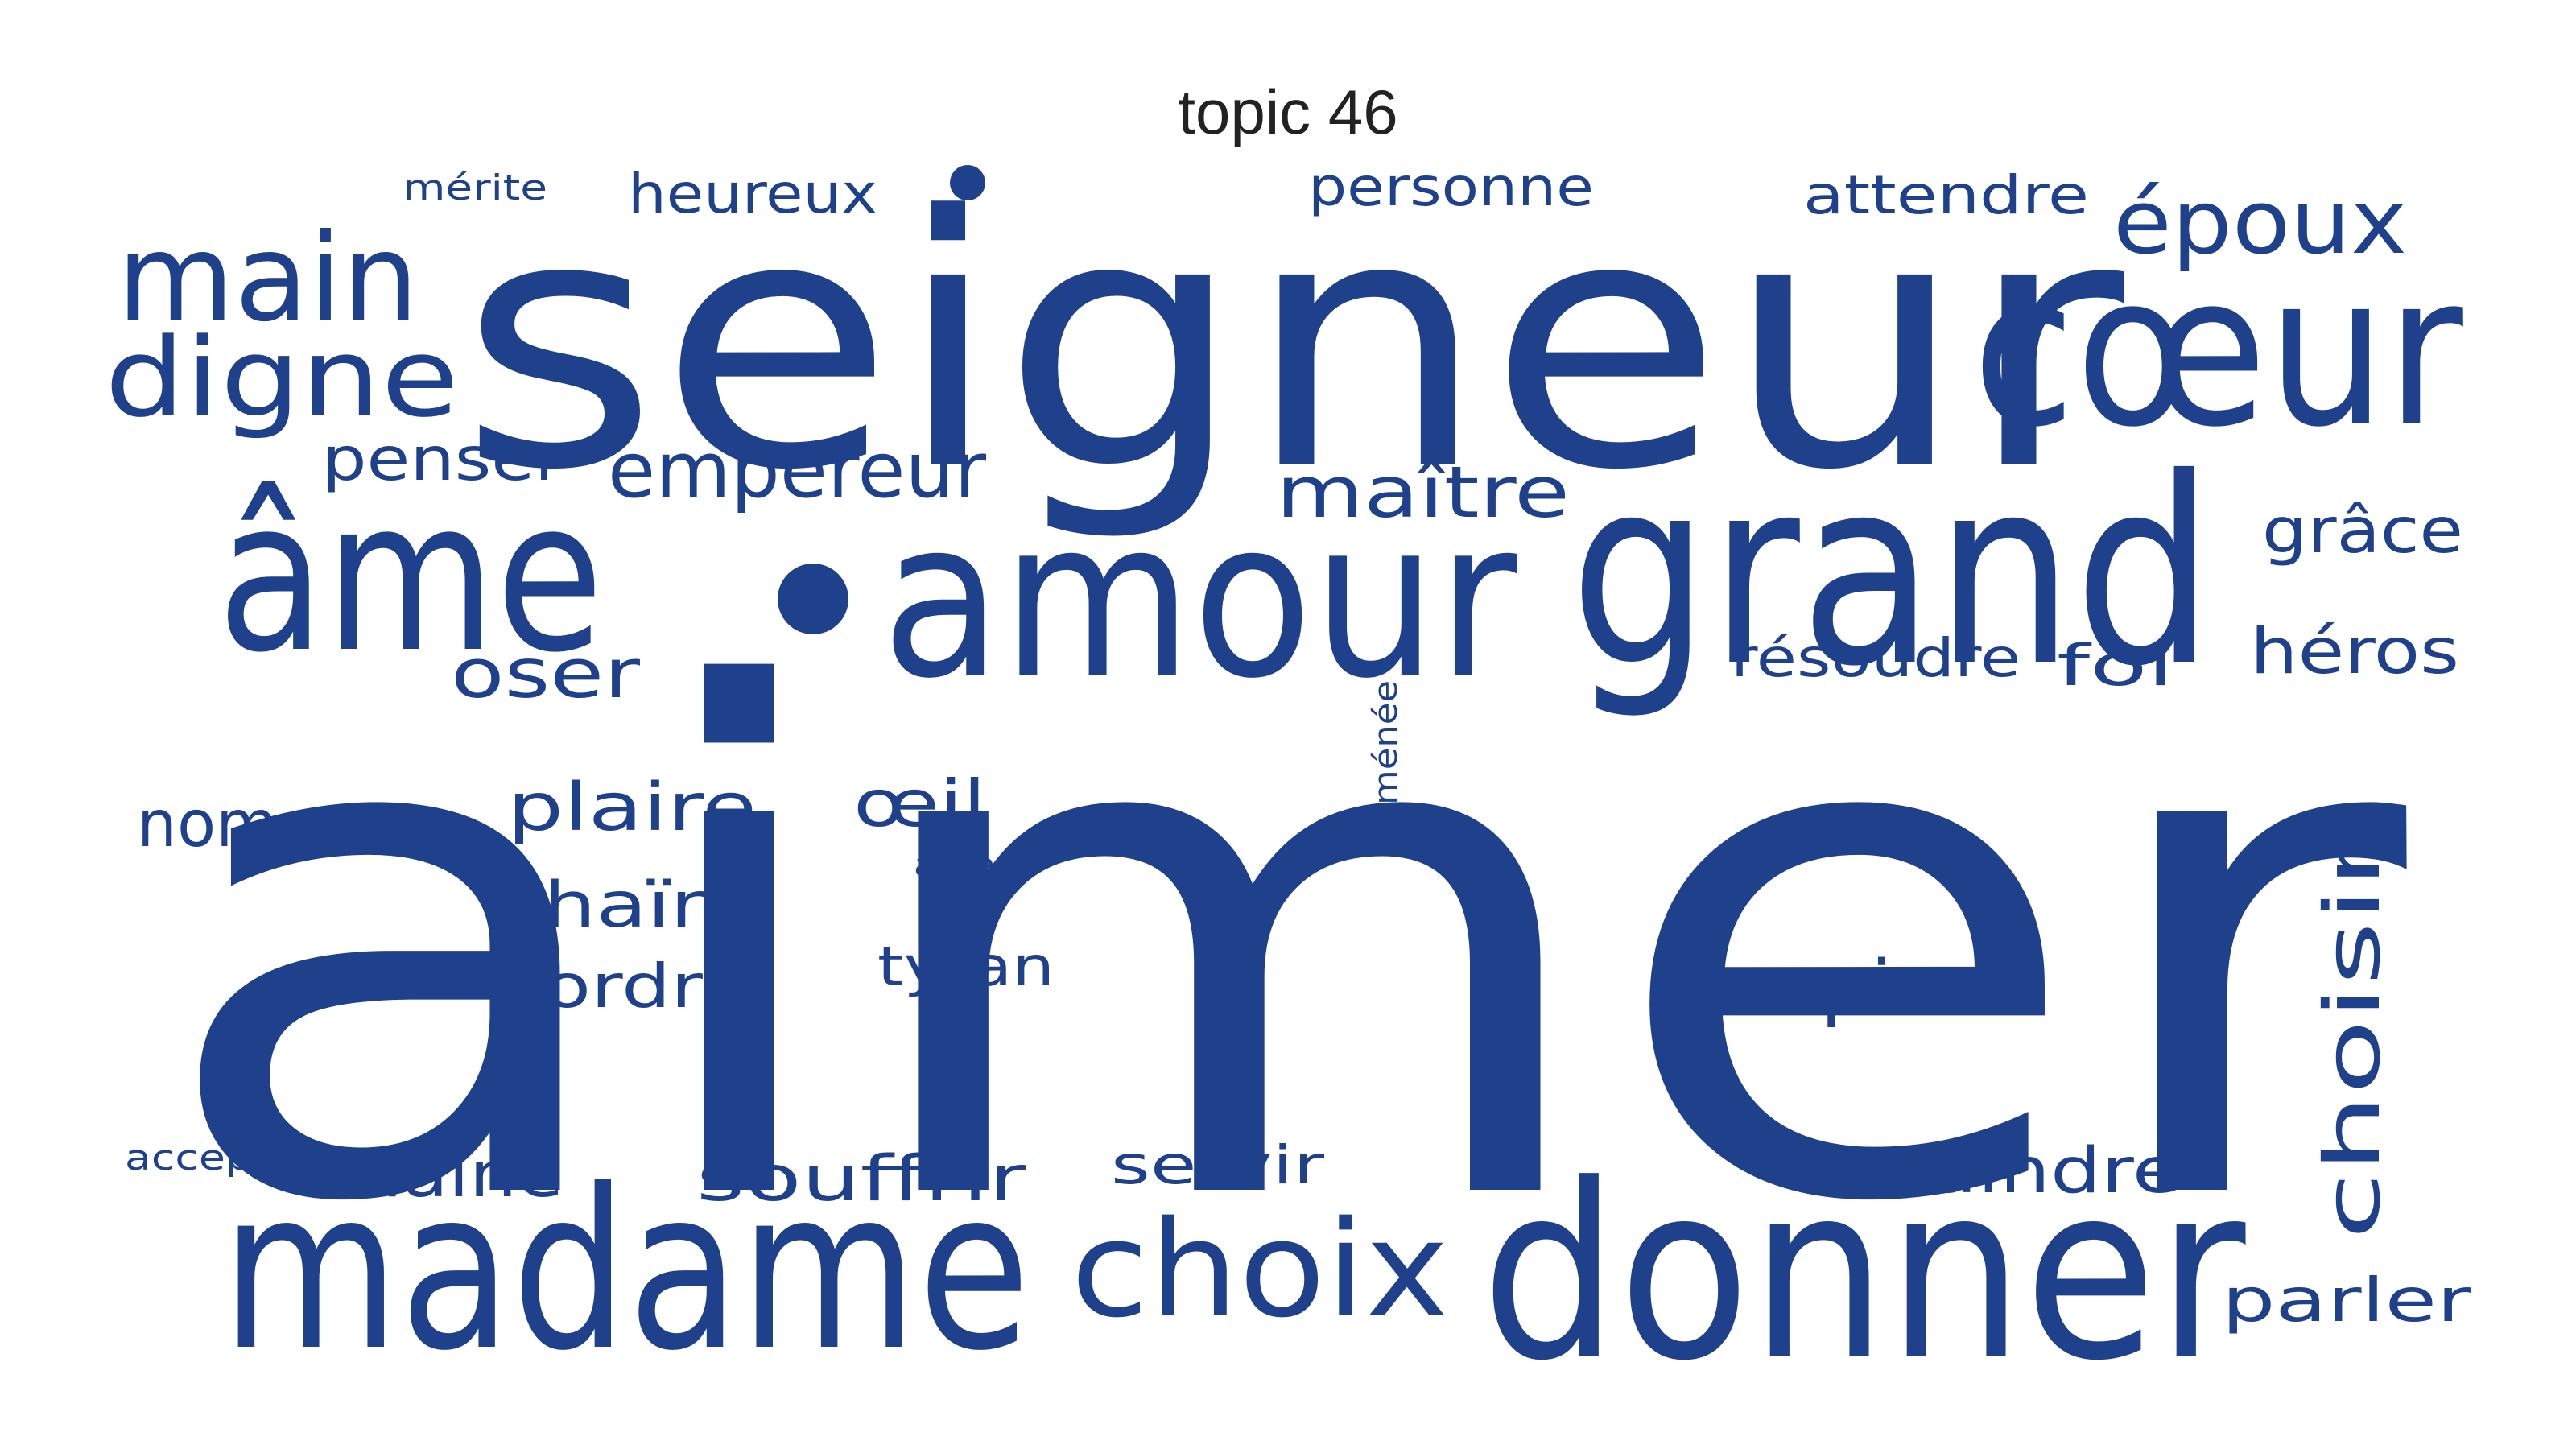  What do you see at coordinates (632, 807) in the screenshot?
I see `word-25: plaire` at bounding box center [632, 807].